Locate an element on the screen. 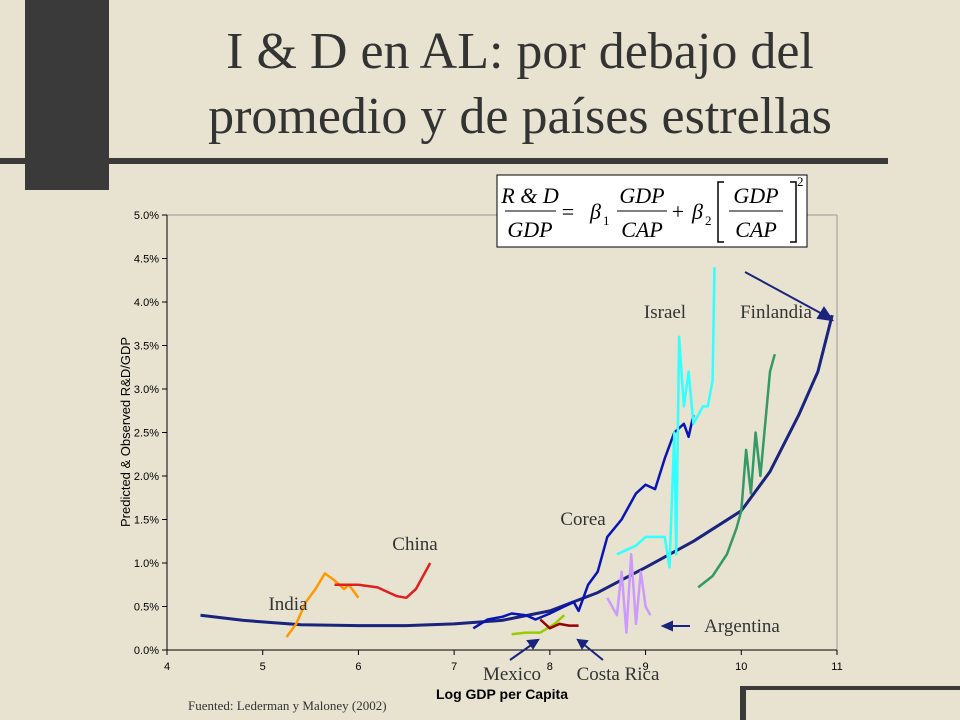  x-tick-label: 9 is located at coordinates (646, 667).